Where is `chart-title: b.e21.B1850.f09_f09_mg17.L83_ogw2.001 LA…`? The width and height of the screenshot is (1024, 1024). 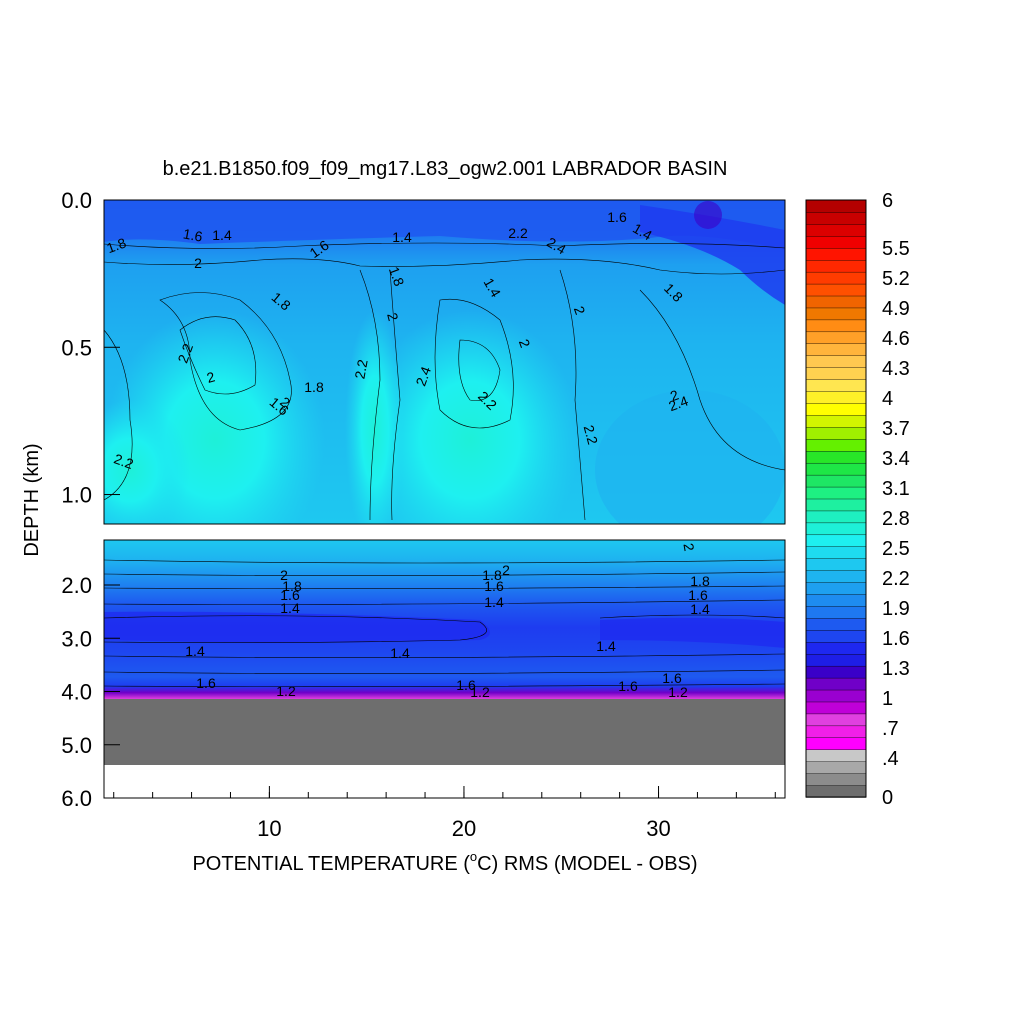 chart-title: b.e21.B1850.f09_f09_mg17.L83_ogw2.001 LA… is located at coordinates (445, 169).